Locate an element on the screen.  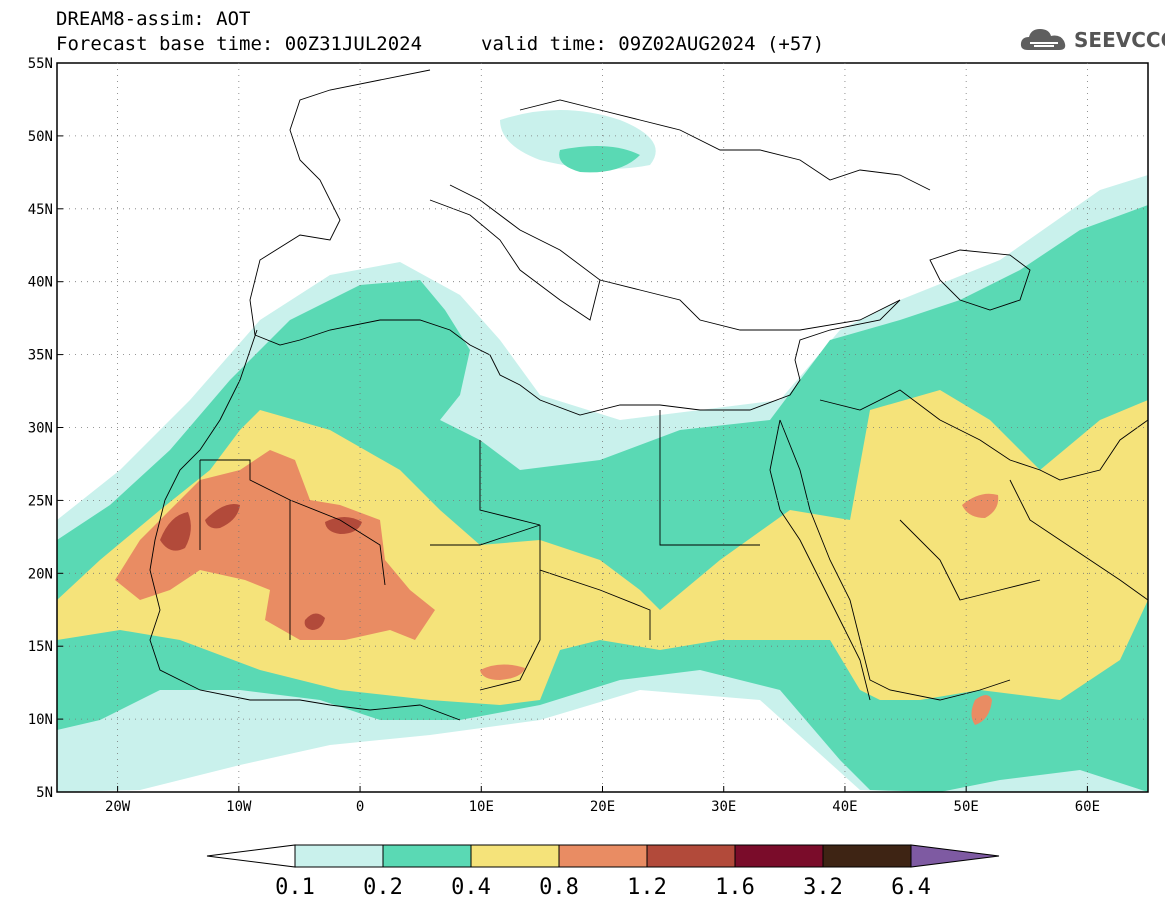
colorbar-level-label: 1.6 is located at coordinates (735, 887).